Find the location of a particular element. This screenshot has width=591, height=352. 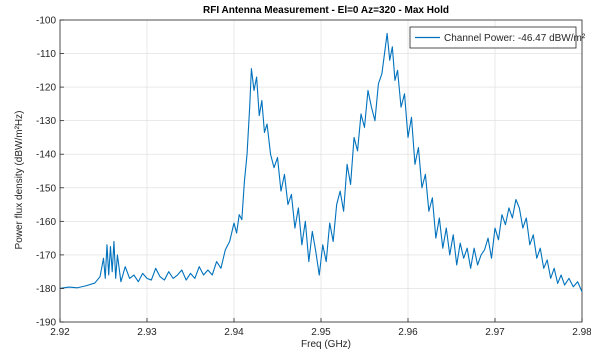

y-tick-label: -130 is located at coordinates (46, 121).